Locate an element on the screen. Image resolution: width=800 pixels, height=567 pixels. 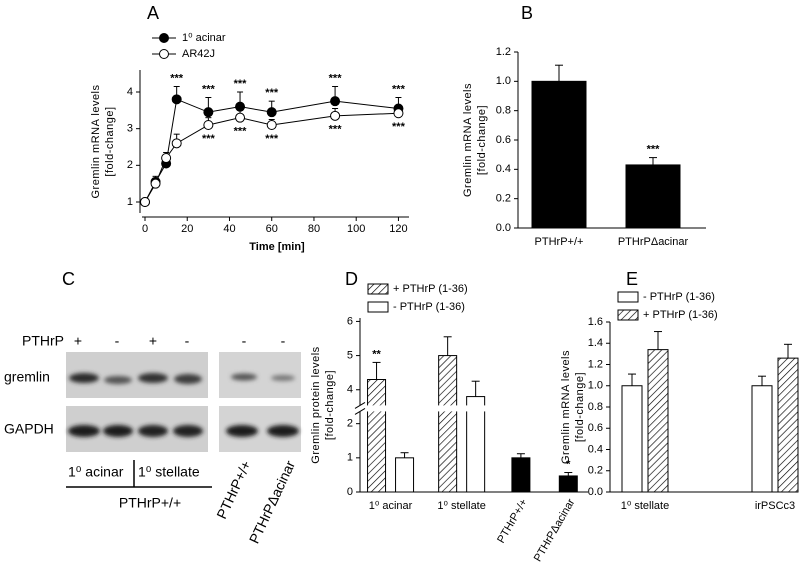
group-label: 1⁰ stellate is located at coordinates (169, 472).